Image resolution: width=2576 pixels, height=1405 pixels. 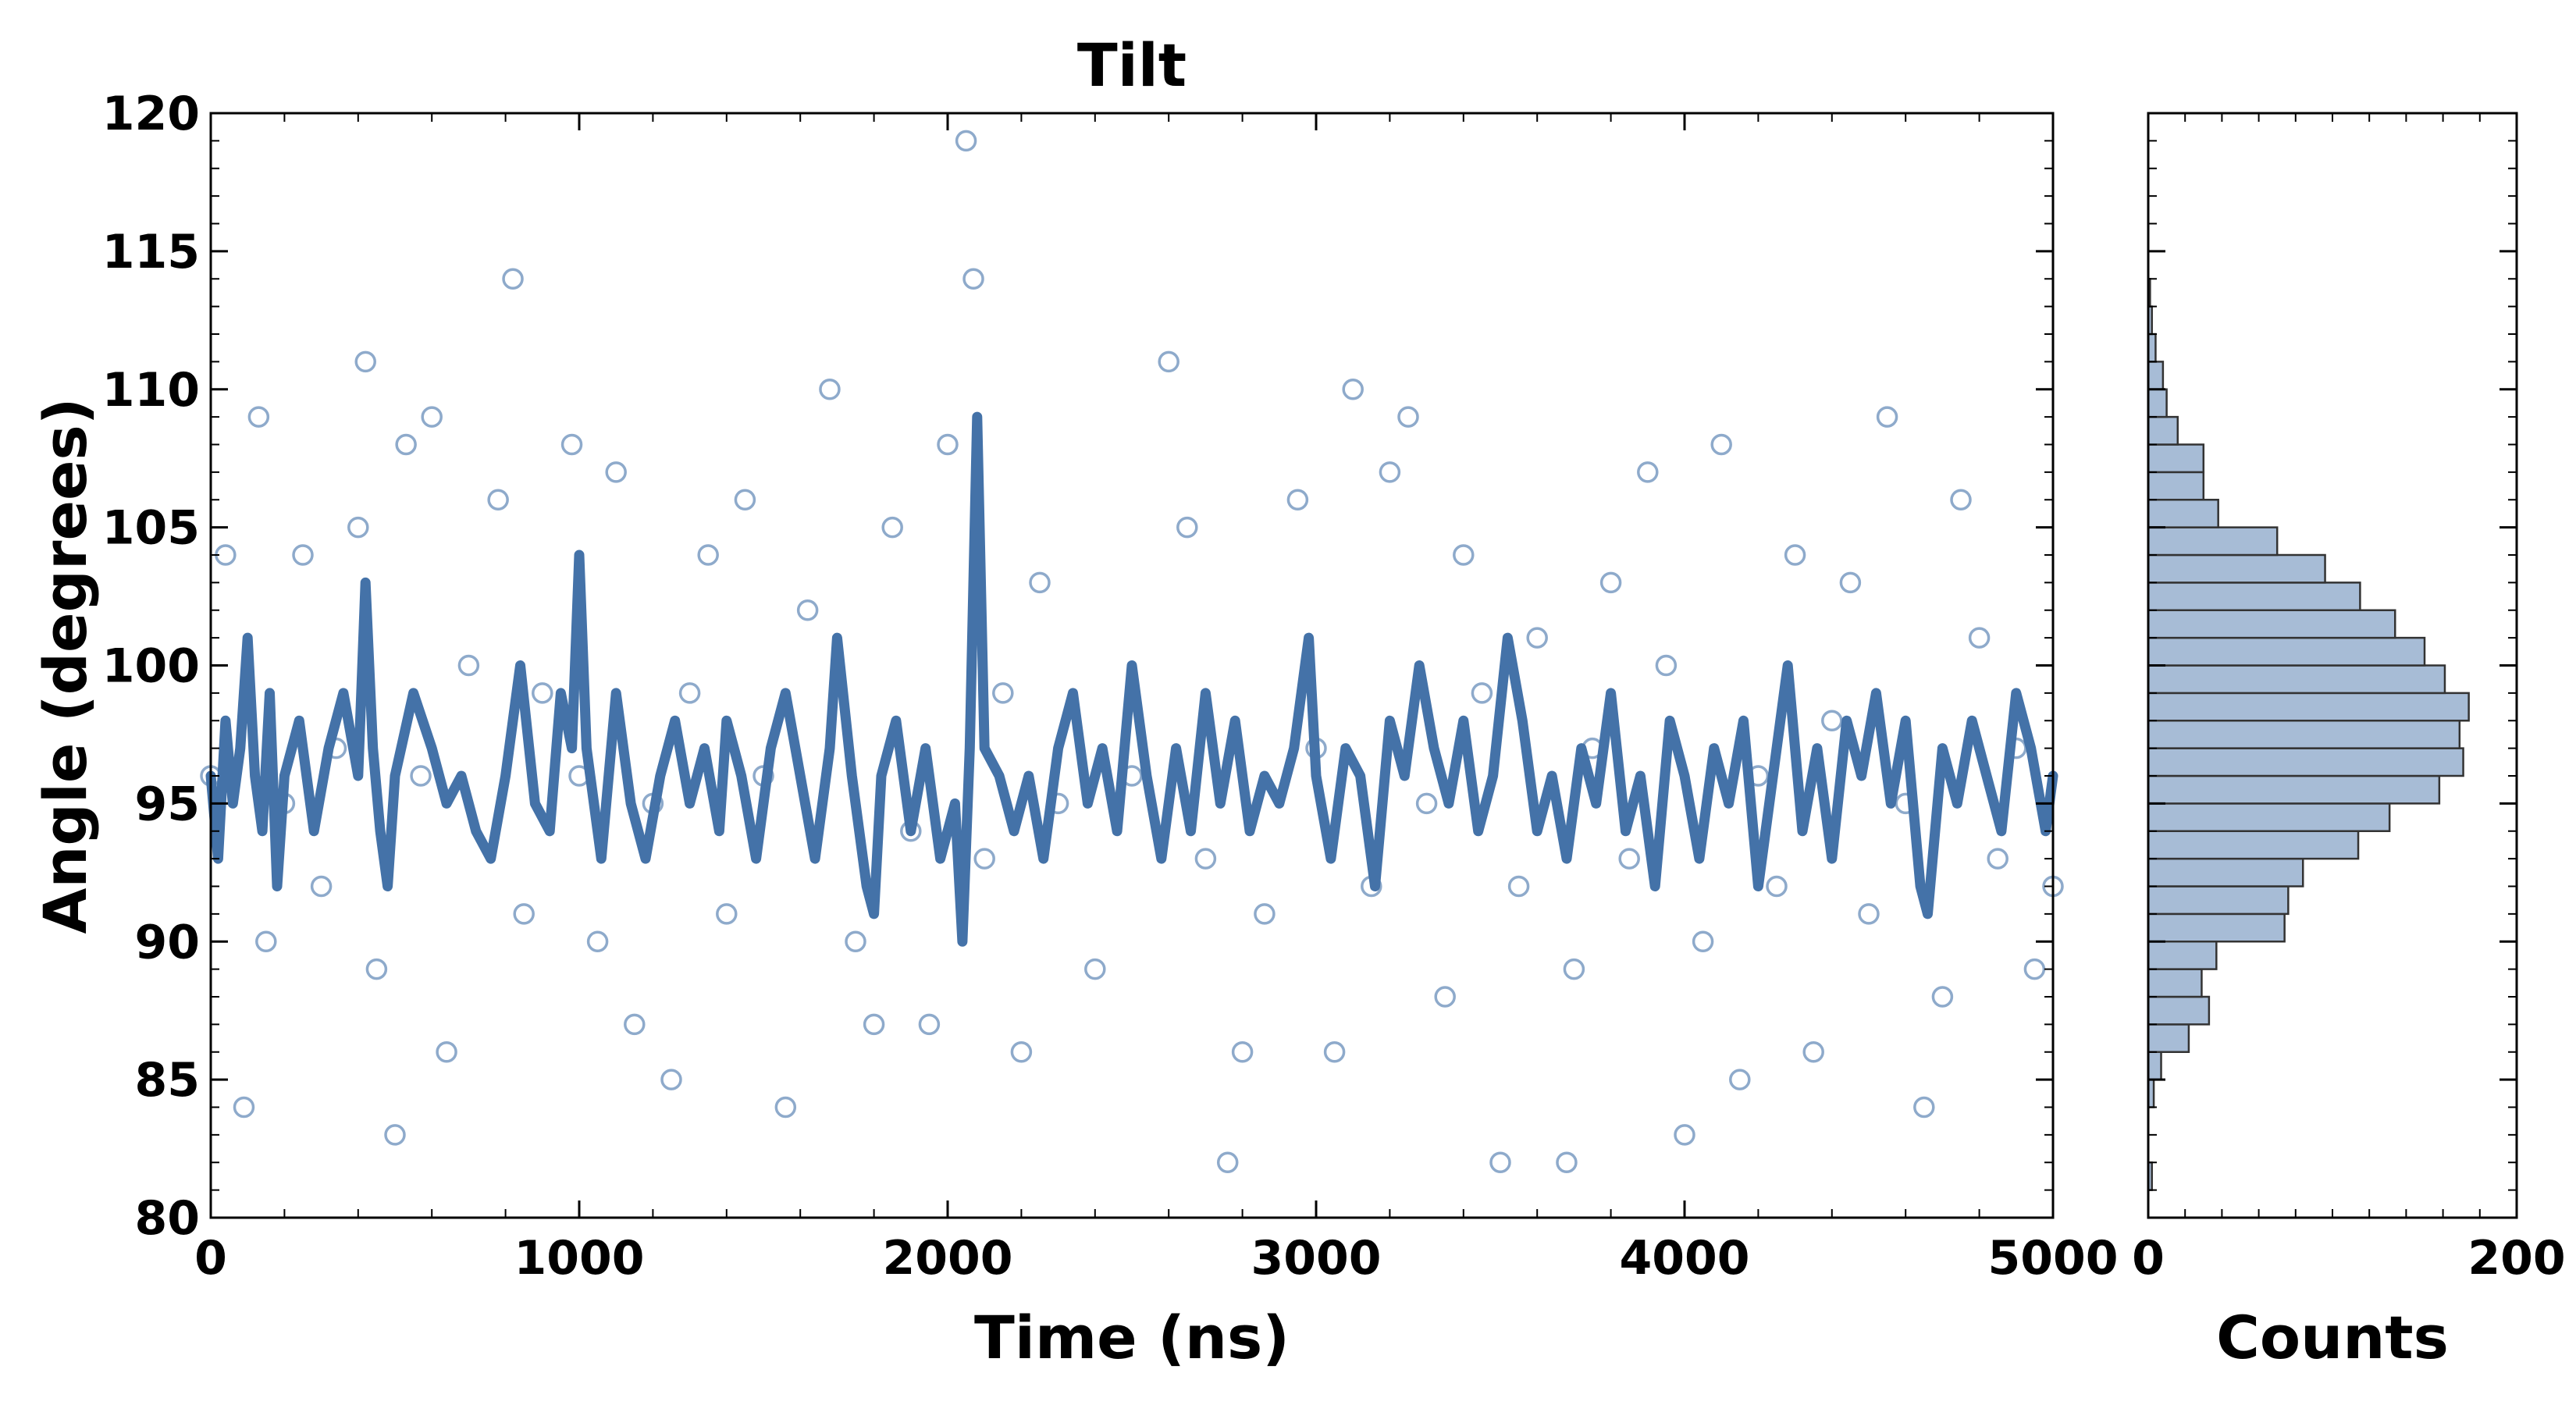 What do you see at coordinates (2148, 1258) in the screenshot?
I see `hist-x-tick-label: 0` at bounding box center [2148, 1258].